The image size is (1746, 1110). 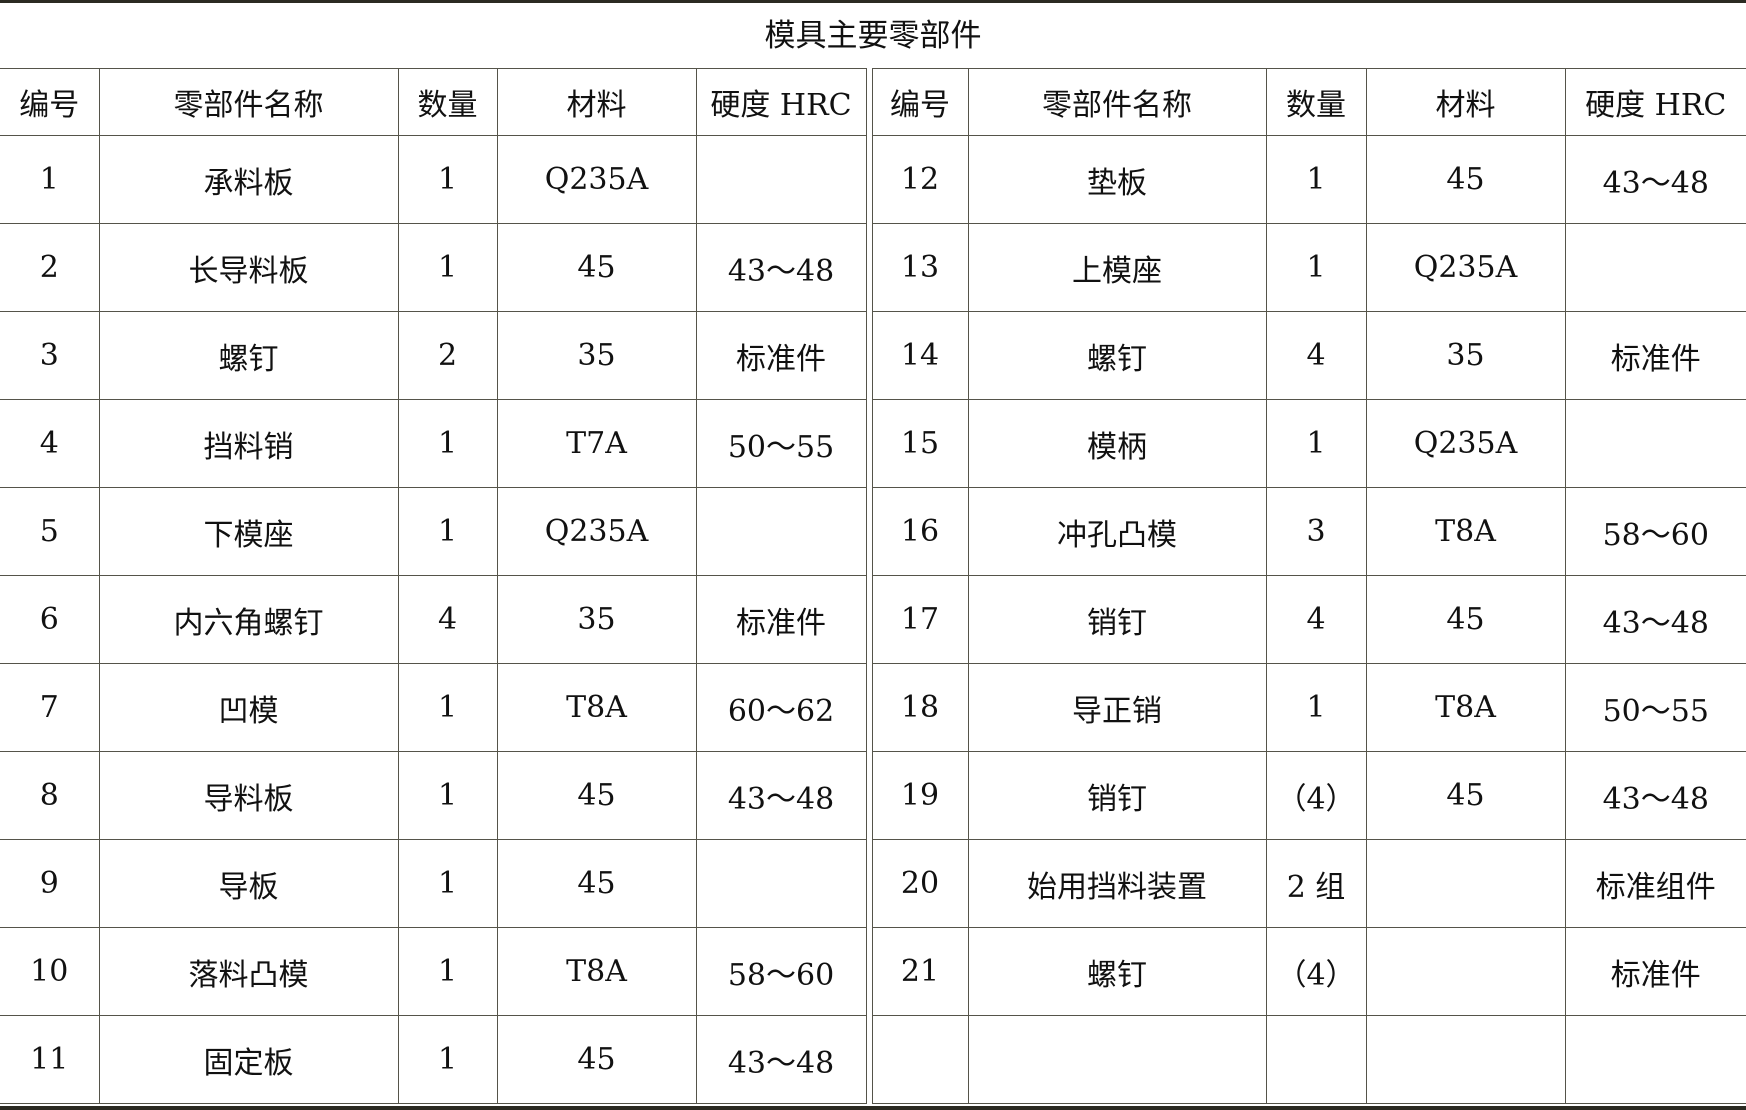 What do you see at coordinates (1655, 883) in the screenshot?
I see `cell-hardness: 标准组件` at bounding box center [1655, 883].